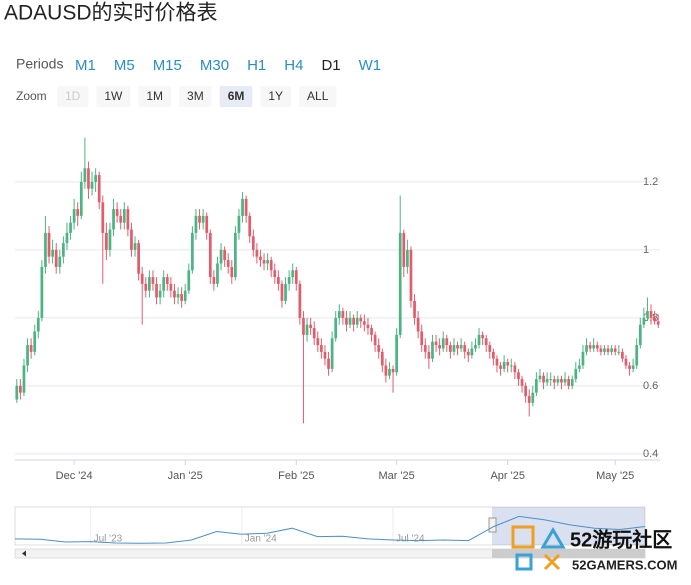  What do you see at coordinates (24, 553) in the screenshot?
I see `scroll-arrow` at bounding box center [24, 553].